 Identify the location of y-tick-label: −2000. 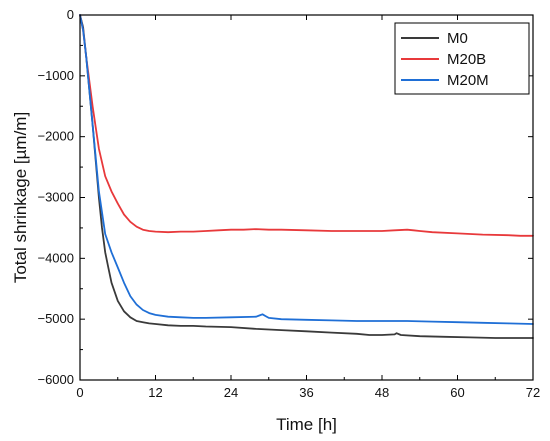
(55, 136).